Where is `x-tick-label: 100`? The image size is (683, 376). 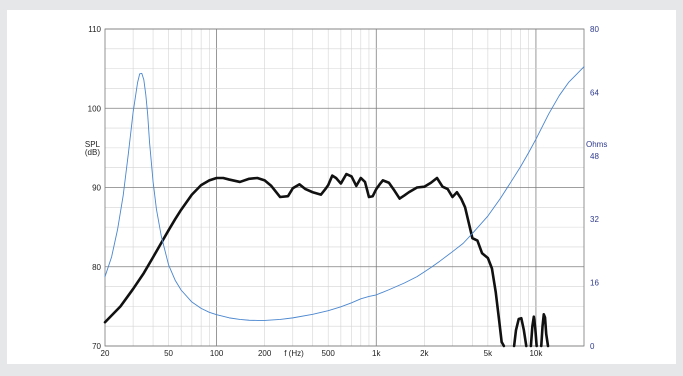 x-tick-label: 100 is located at coordinates (217, 353).